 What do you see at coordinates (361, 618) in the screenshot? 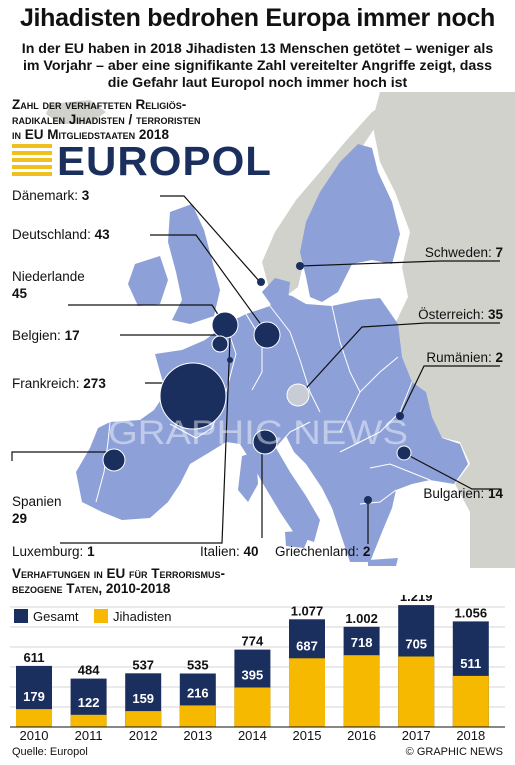
I see `label-gesamt: 1.002` at bounding box center [361, 618].